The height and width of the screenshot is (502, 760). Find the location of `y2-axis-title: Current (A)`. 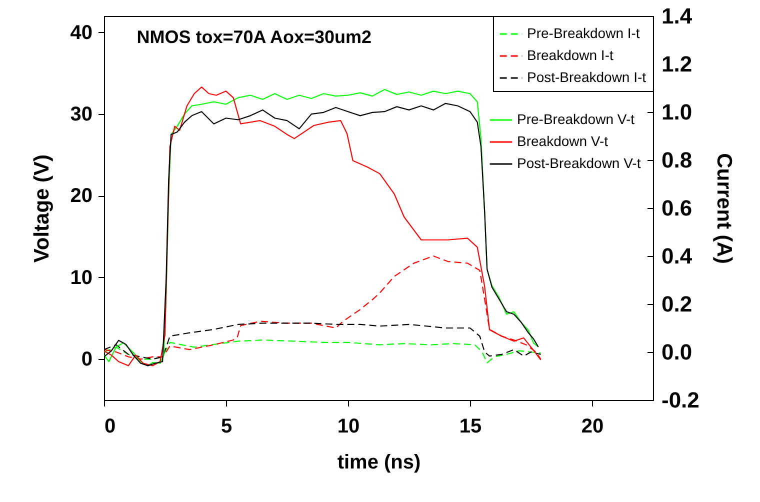

y2-axis-title: Current (A) is located at coordinates (724, 208).